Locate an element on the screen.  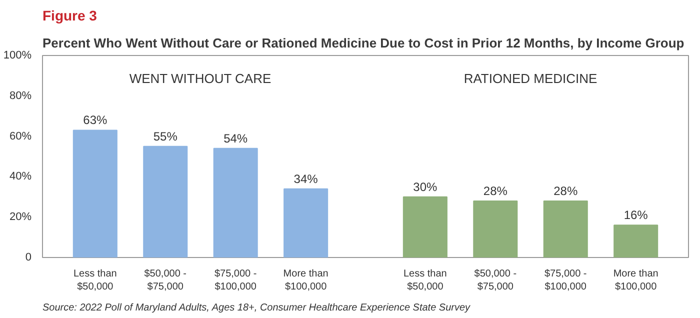
y-tick-label: 60% is located at coordinates (20, 136).